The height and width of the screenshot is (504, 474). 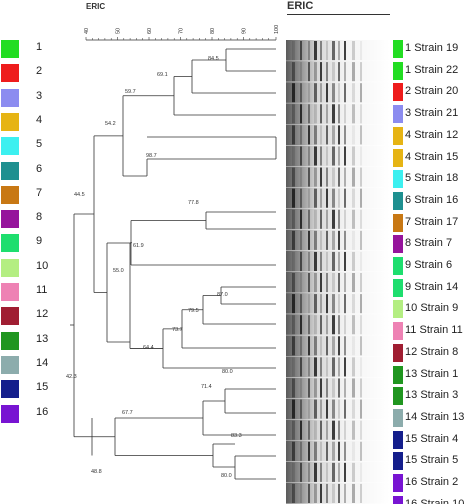 What do you see at coordinates (433, 352) in the screenshot?
I see `strain-row: 12 Strain 8` at bounding box center [433, 352].